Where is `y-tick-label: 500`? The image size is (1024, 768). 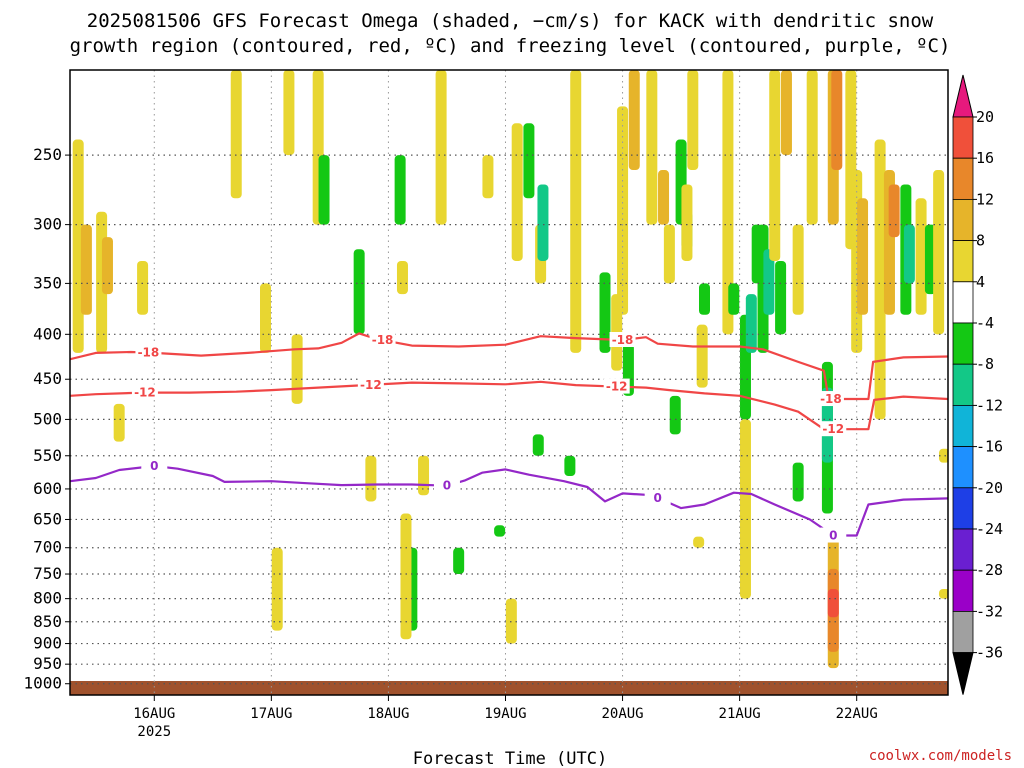
y-tick-label: 500 is located at coordinates (47, 418).